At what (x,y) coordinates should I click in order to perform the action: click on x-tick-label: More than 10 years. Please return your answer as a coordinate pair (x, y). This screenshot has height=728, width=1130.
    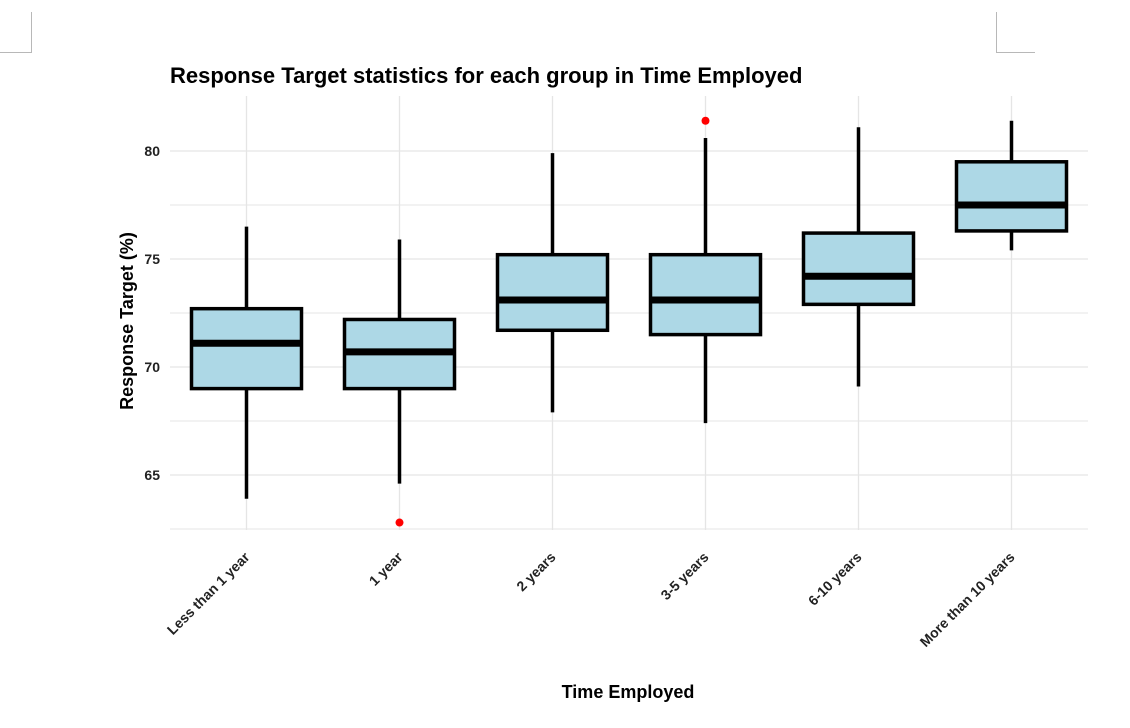
    Looking at the image, I should click on (967, 599).